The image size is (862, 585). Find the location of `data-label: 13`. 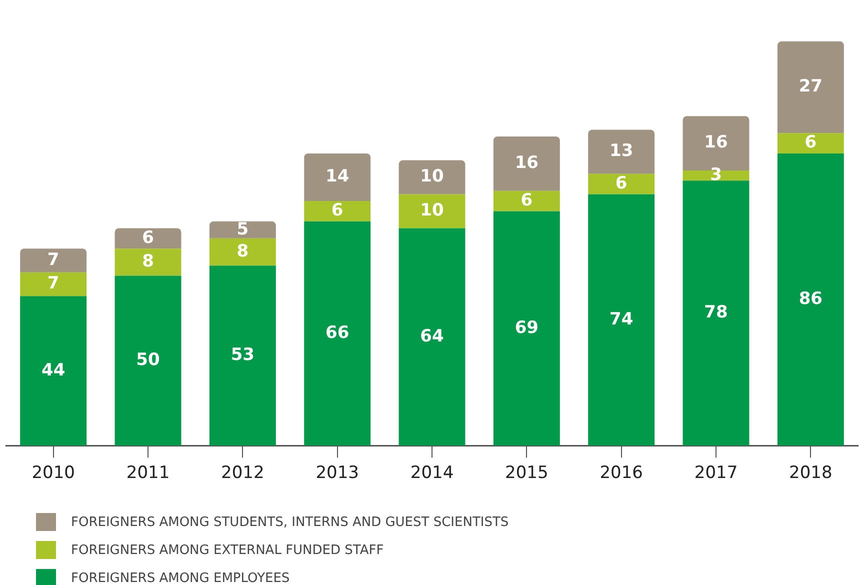

data-label: 13 is located at coordinates (621, 151).